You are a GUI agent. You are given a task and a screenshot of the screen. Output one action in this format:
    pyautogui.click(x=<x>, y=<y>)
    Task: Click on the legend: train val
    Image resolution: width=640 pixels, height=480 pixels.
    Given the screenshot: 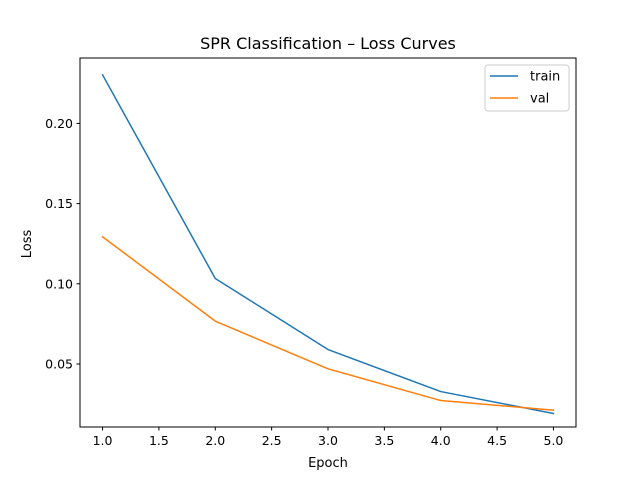 What is the action you would take?
    pyautogui.click(x=527, y=88)
    